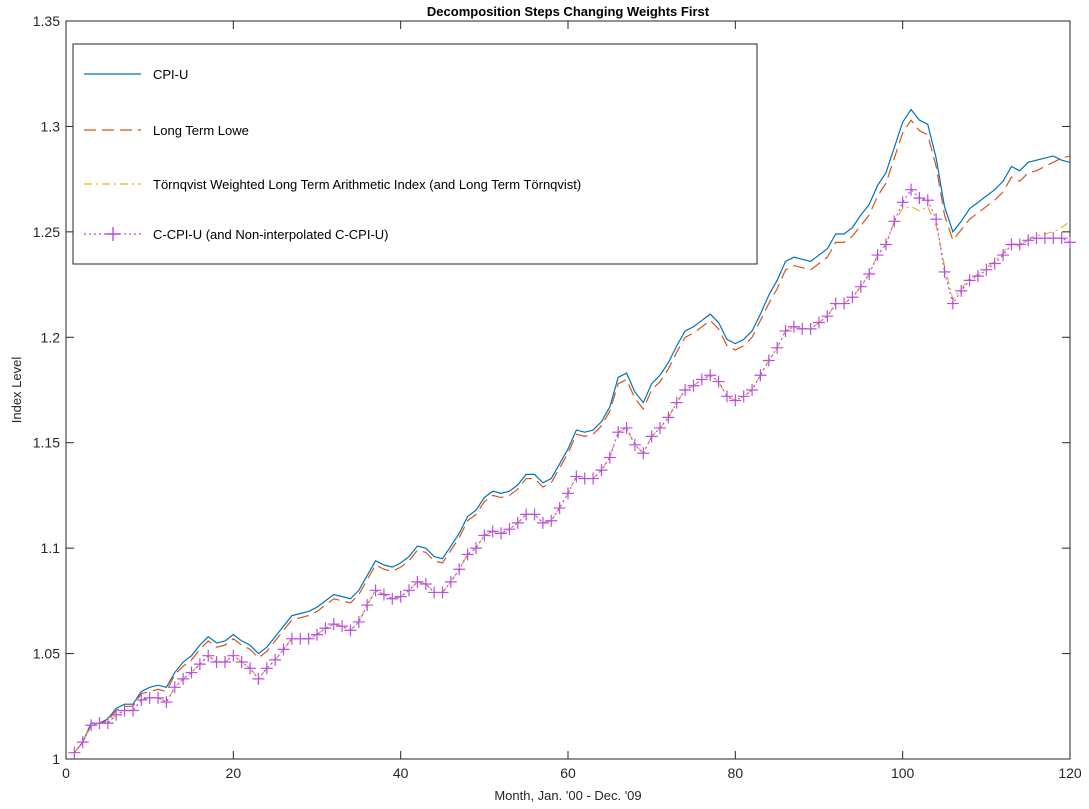 The width and height of the screenshot is (1089, 809). I want to click on legend-label: CPI-U, so click(170, 74).